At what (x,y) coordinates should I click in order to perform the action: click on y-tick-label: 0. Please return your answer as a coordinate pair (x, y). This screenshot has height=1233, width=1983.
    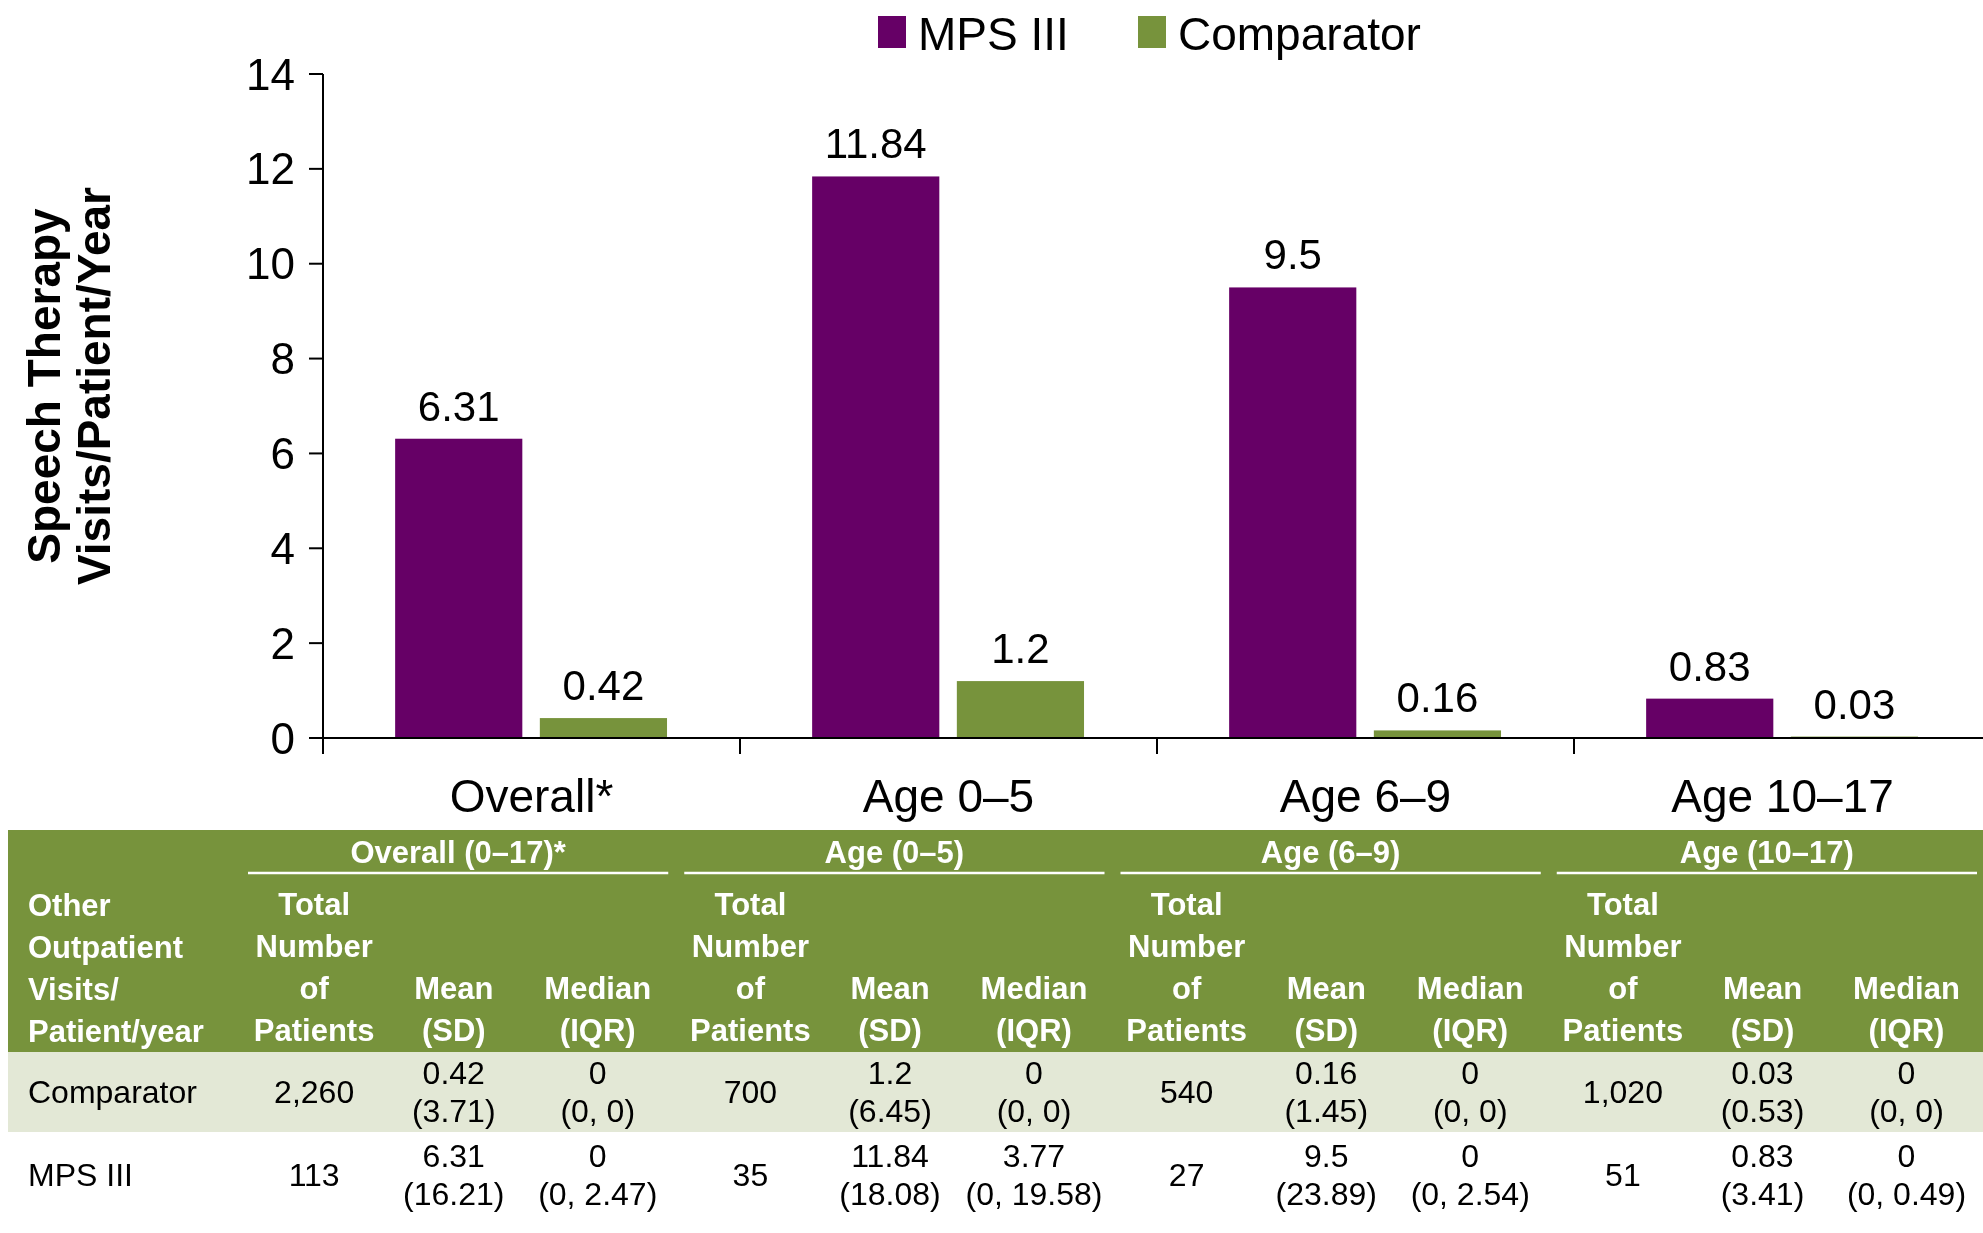
    Looking at the image, I should click on (282, 738).